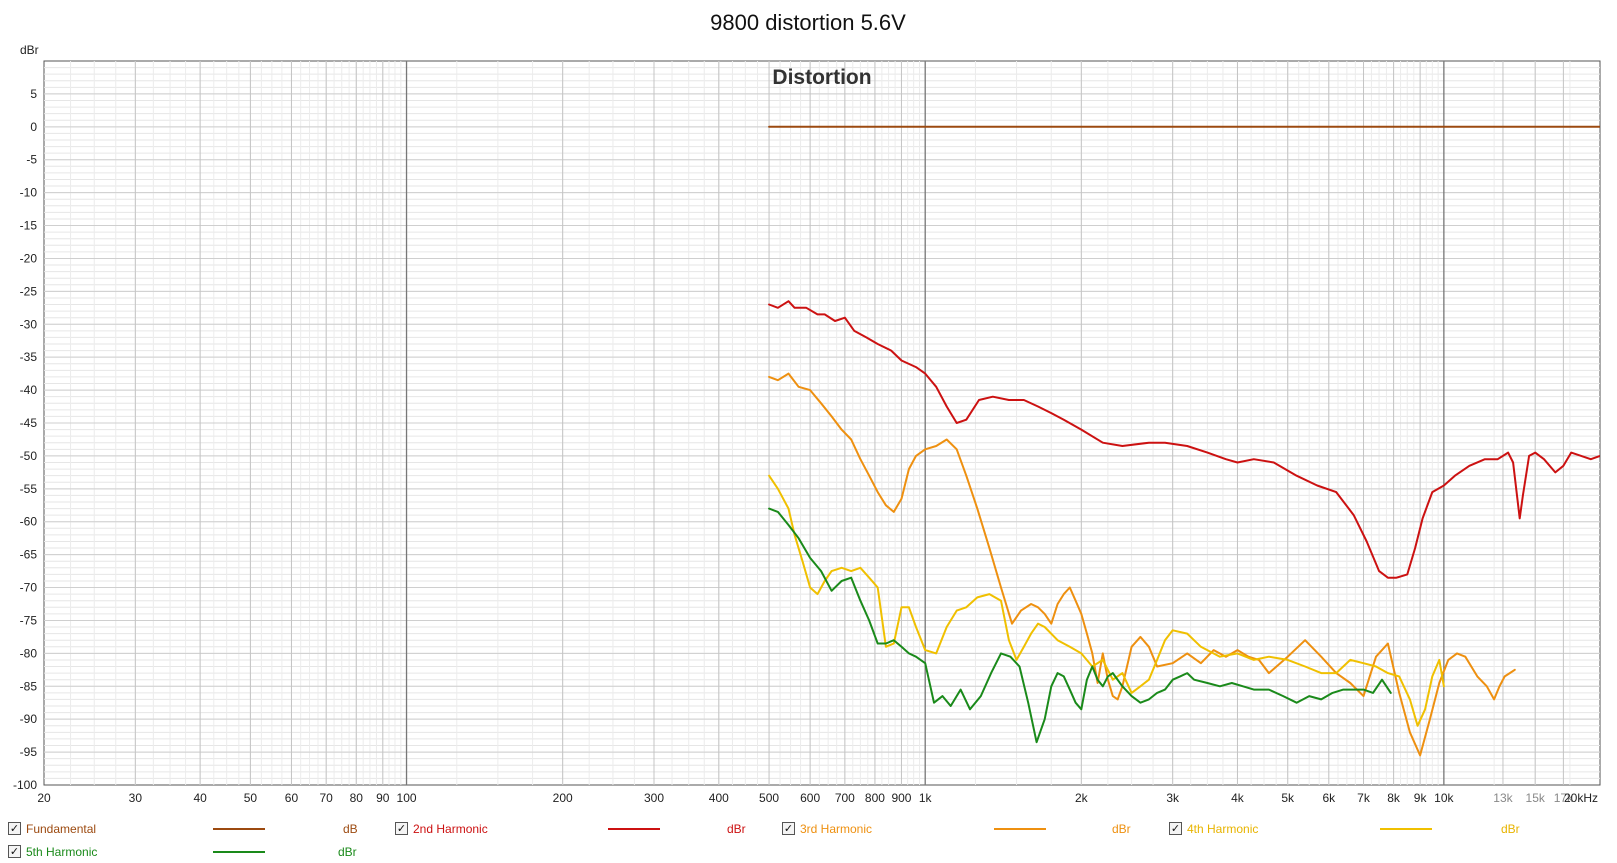 This screenshot has width=1617, height=863. What do you see at coordinates (1364, 798) in the screenshot?
I see `x-tick-label: 7k` at bounding box center [1364, 798].